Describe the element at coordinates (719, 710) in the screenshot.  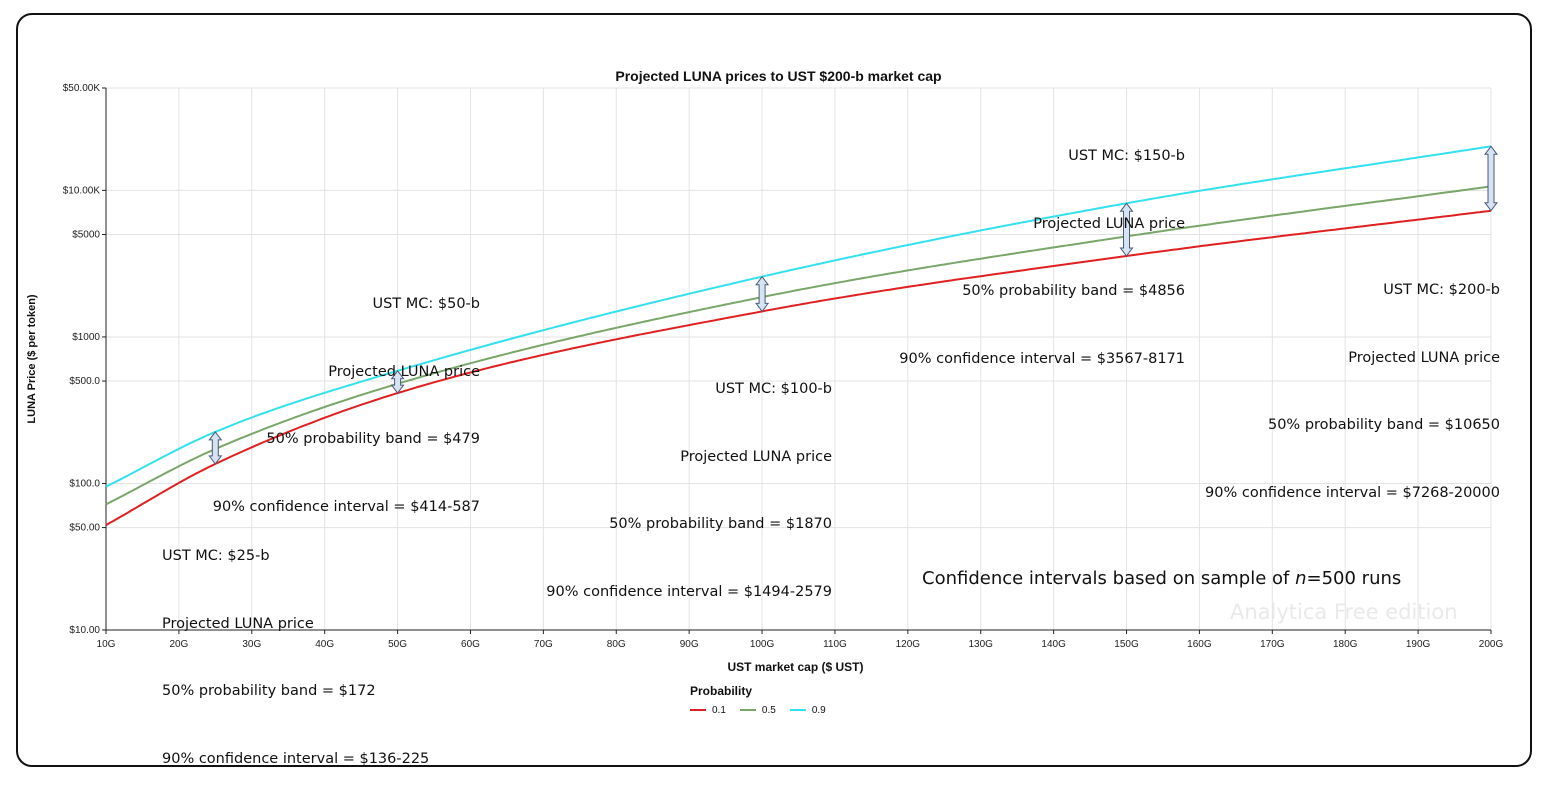
I see `legend-label: 0.1` at that location.